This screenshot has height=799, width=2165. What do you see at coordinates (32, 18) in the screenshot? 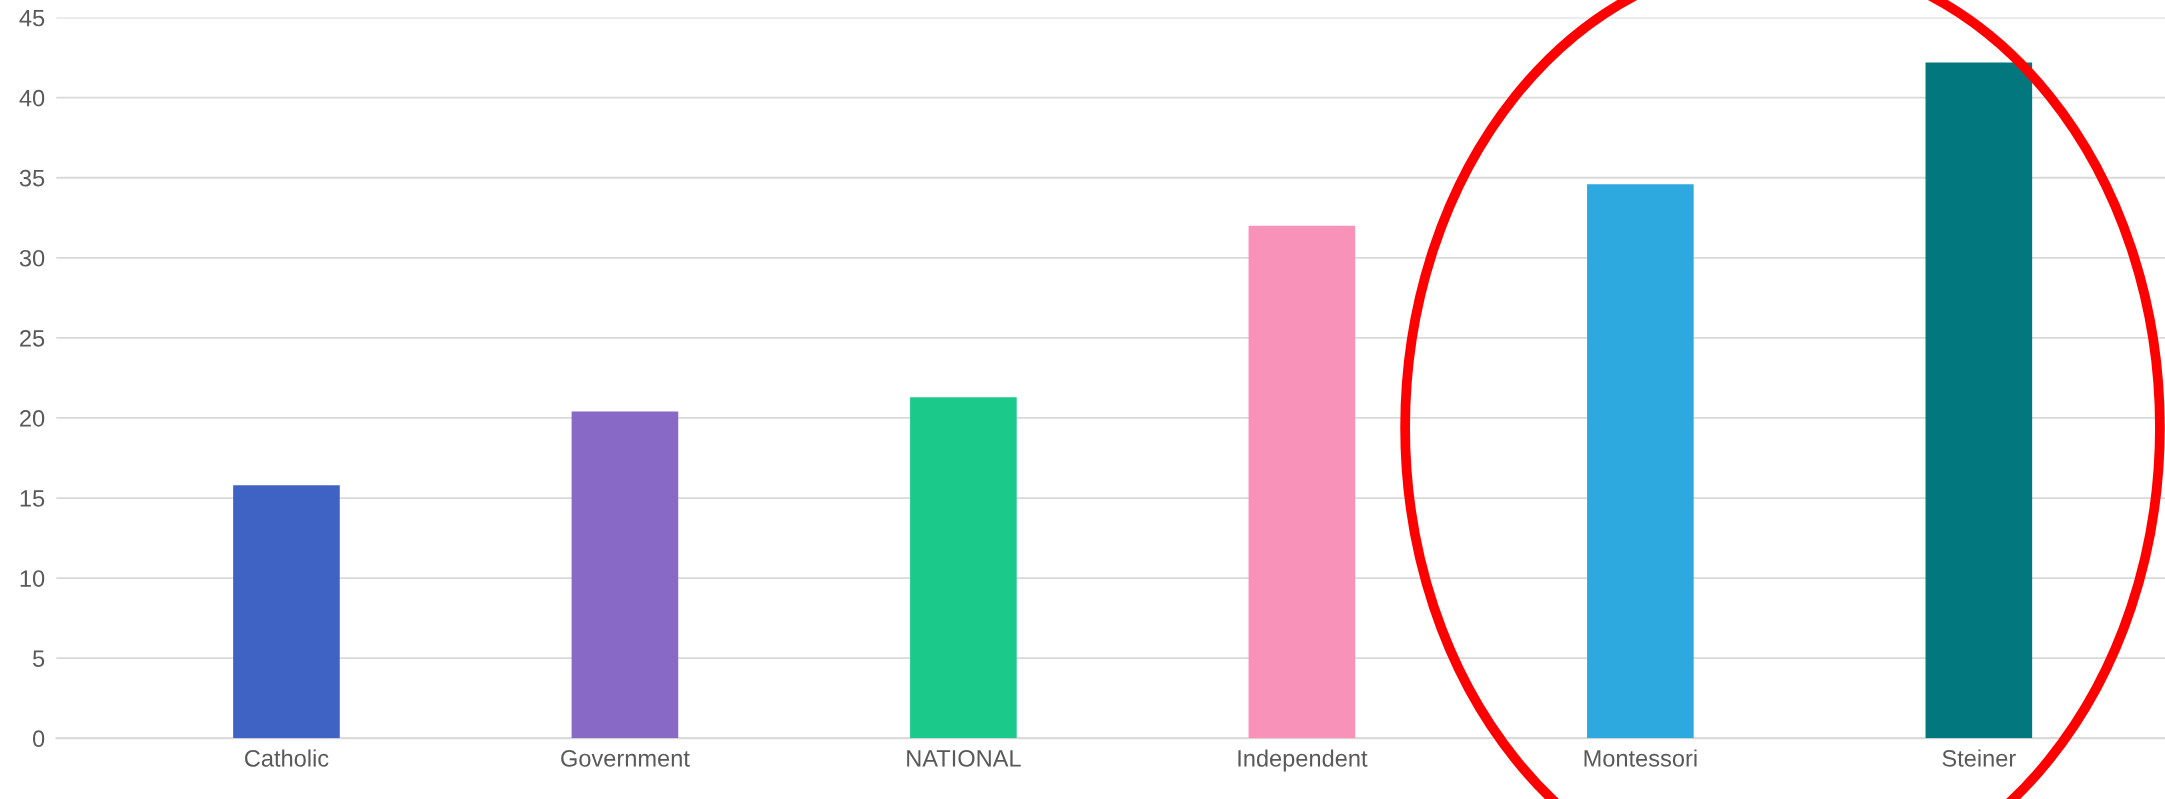
I see `y-tick-label: 45` at bounding box center [32, 18].